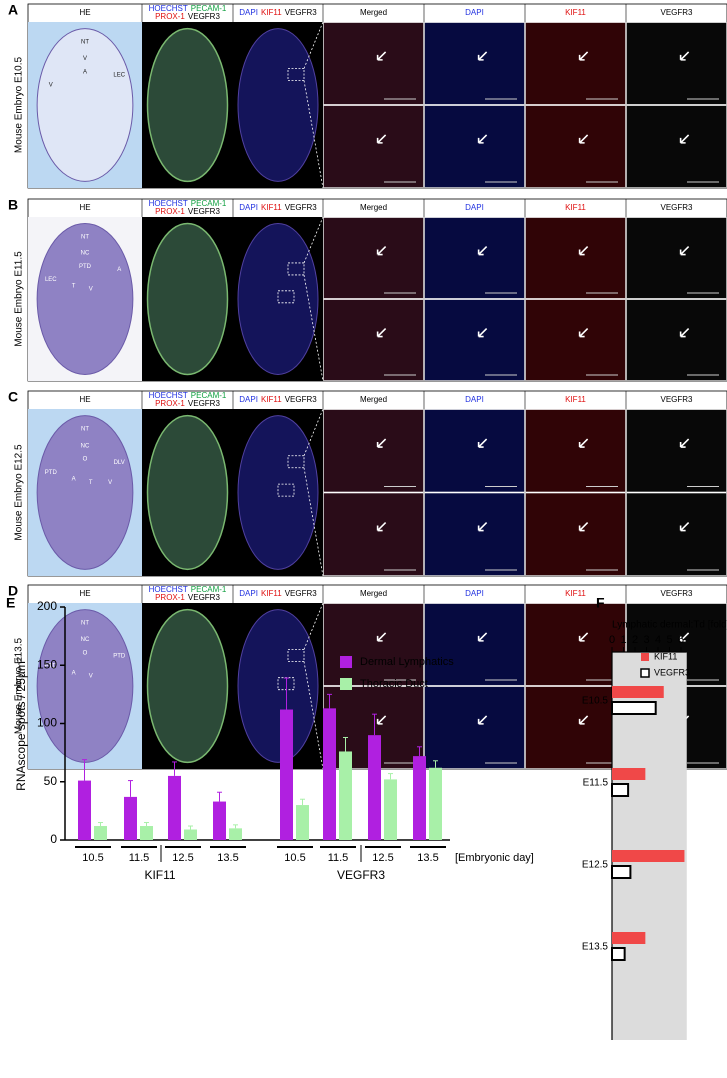  I want to click on panel-letter: C, so click(13, 397).